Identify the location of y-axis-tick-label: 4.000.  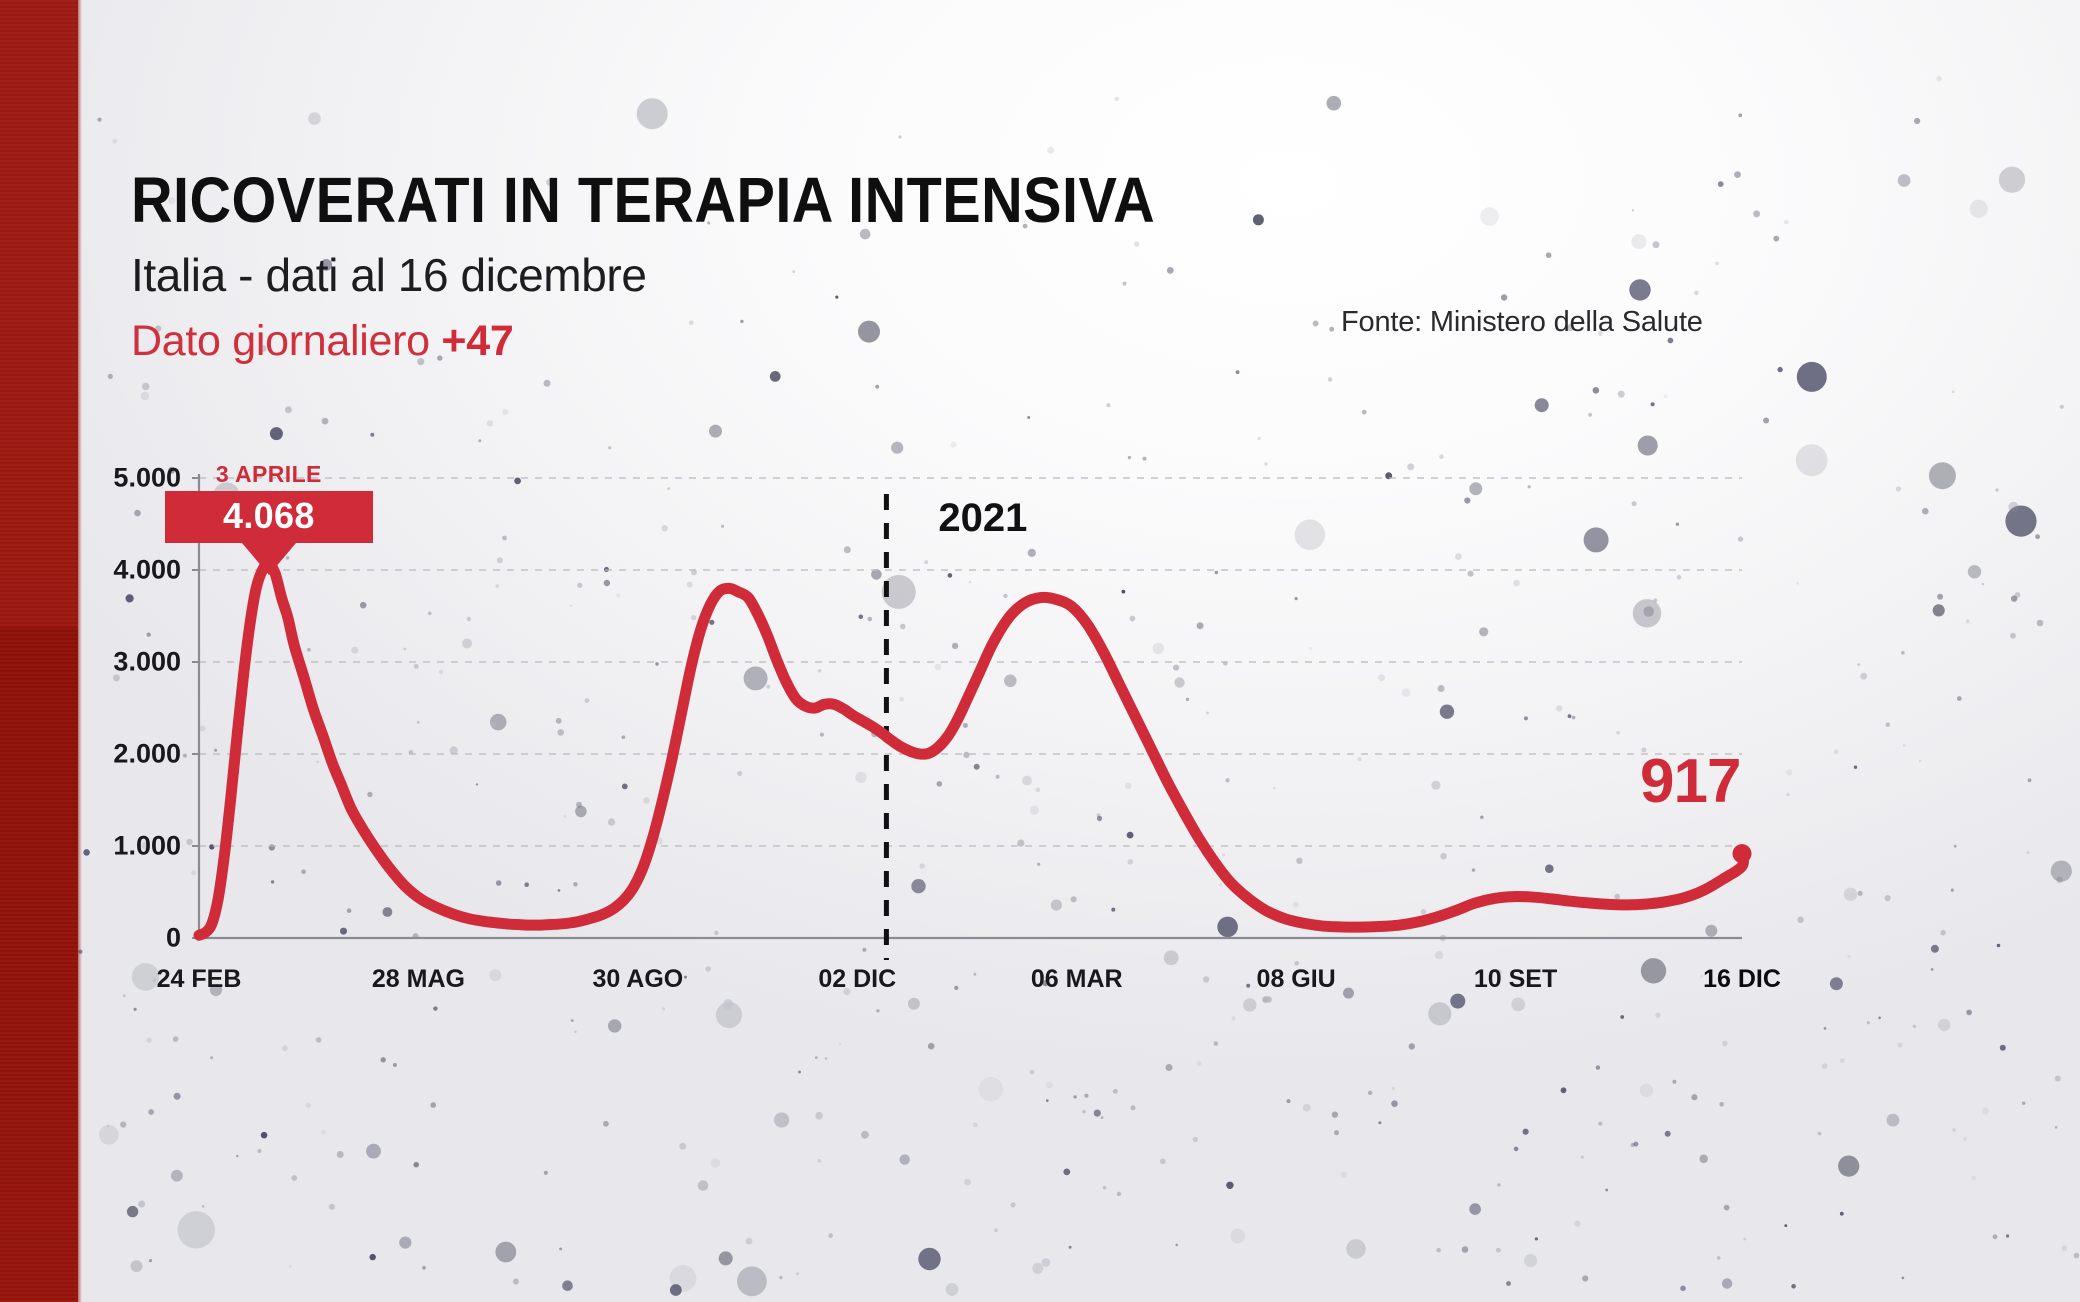
(147, 569).